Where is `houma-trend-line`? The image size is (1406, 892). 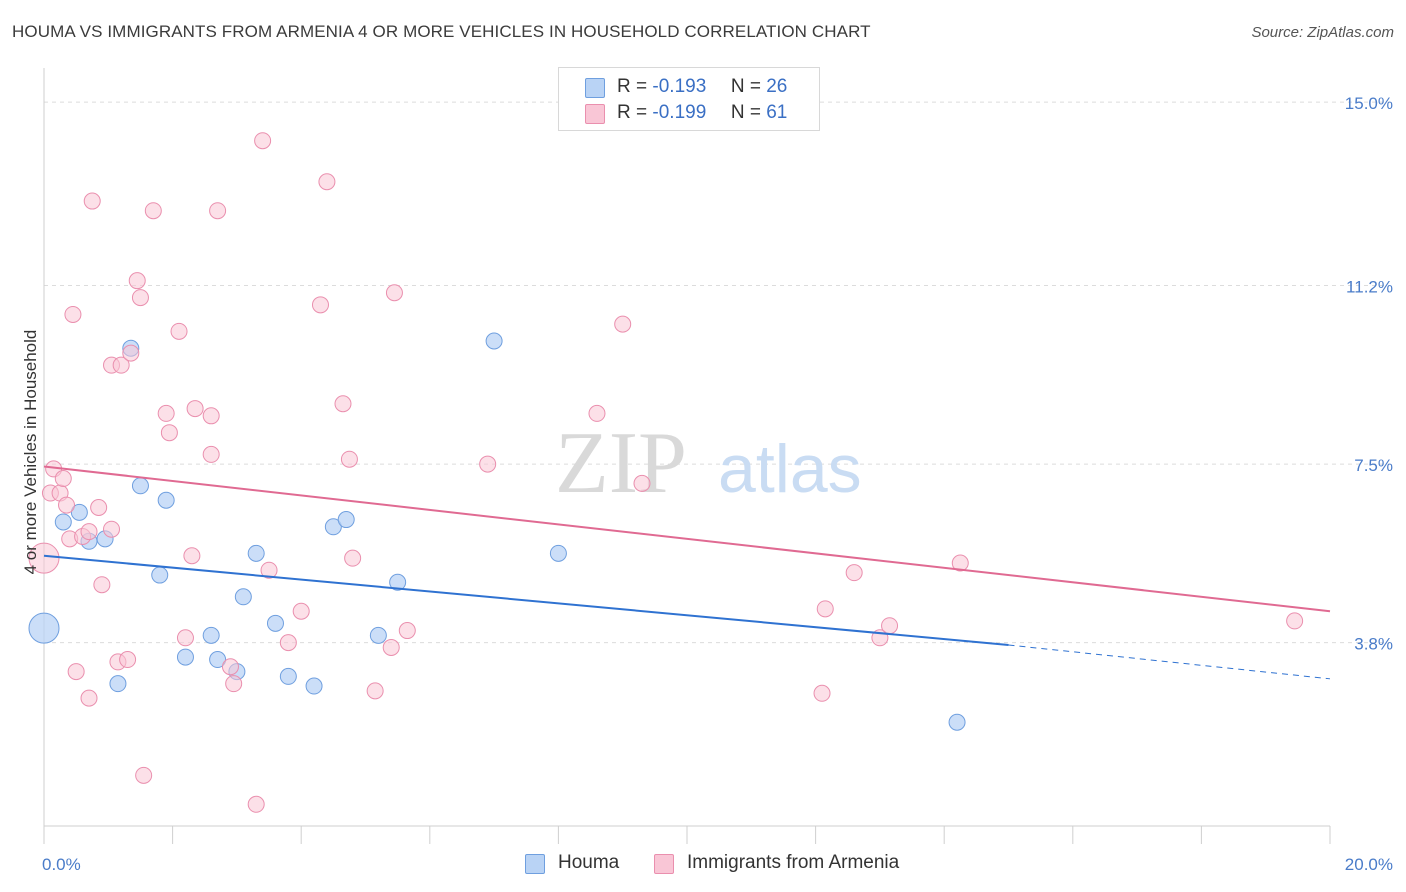 houma-trend-line is located at coordinates (526, 600).